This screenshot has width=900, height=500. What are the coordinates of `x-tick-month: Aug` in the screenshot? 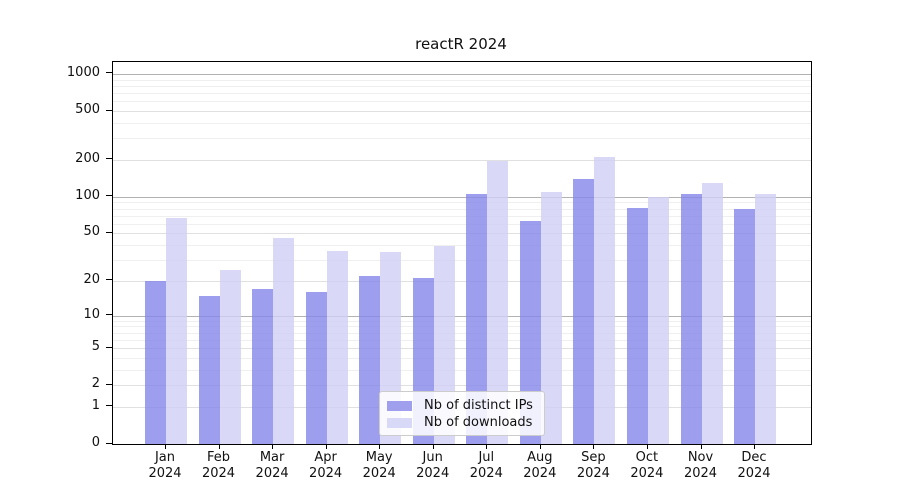 It's located at (540, 457).